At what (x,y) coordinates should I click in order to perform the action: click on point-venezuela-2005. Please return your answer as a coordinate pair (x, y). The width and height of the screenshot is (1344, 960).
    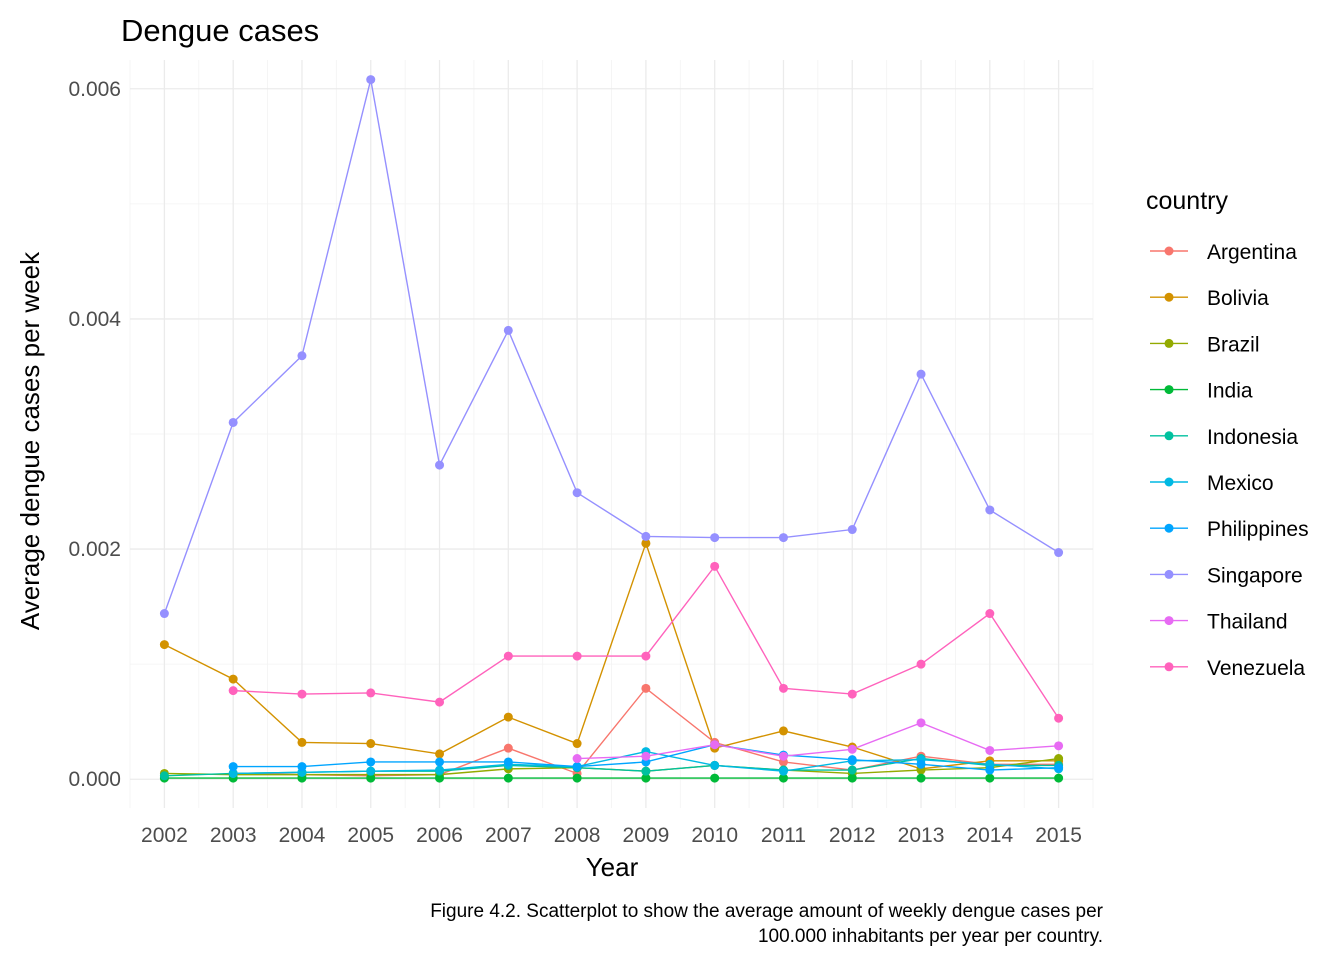
    Looking at the image, I should click on (371, 693).